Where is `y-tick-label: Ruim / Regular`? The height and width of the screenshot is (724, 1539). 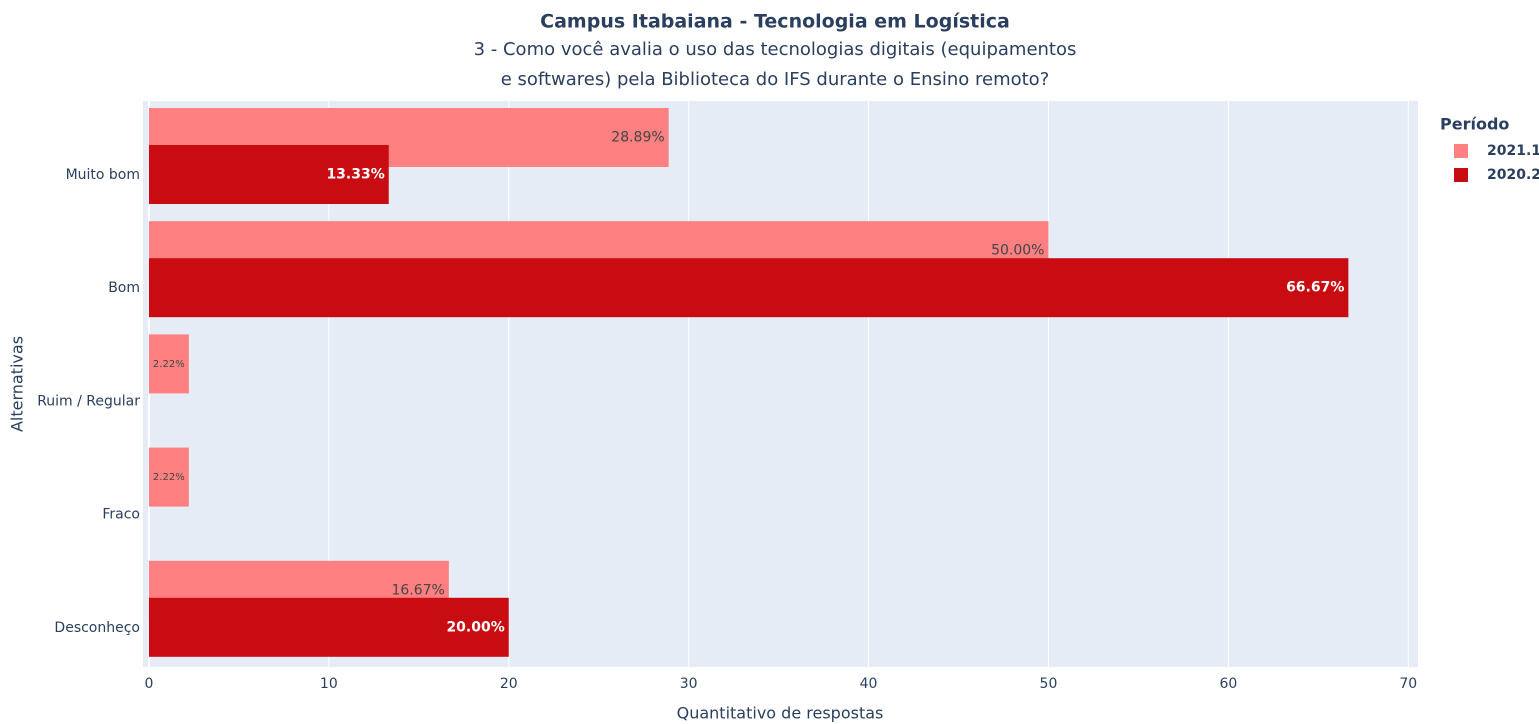 y-tick-label: Ruim / Regular is located at coordinates (88, 401).